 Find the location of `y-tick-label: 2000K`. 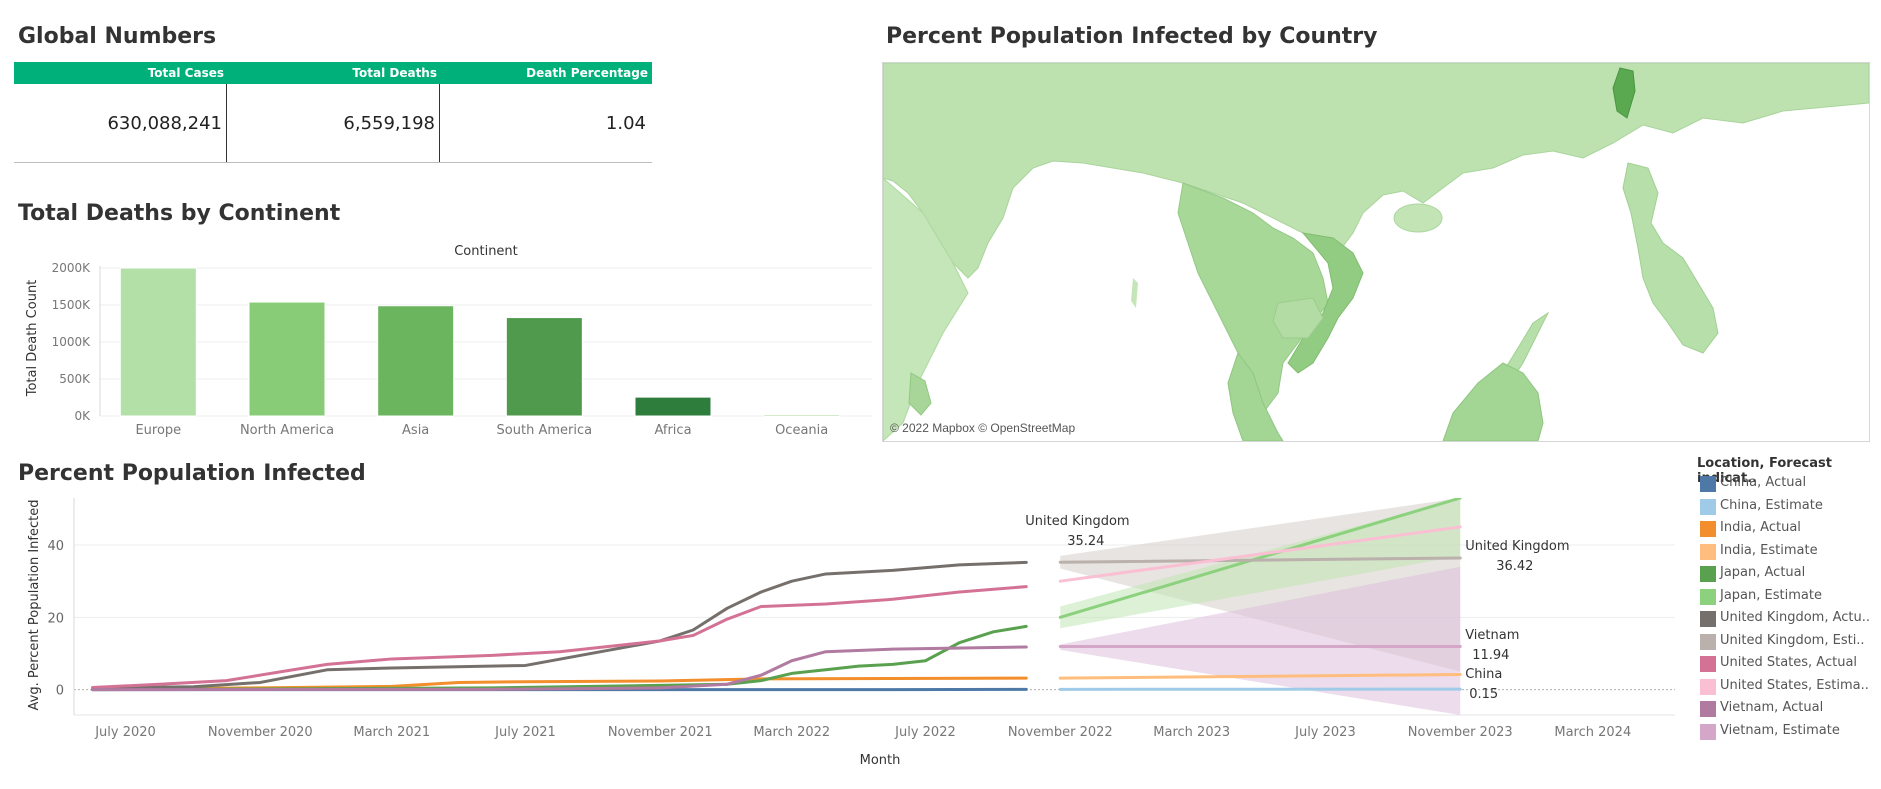

y-tick-label: 2000K is located at coordinates (72, 268).